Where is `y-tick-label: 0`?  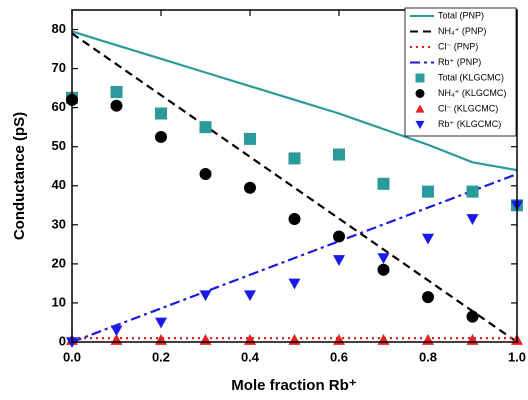
y-tick-label: 0 is located at coordinates (62, 340).